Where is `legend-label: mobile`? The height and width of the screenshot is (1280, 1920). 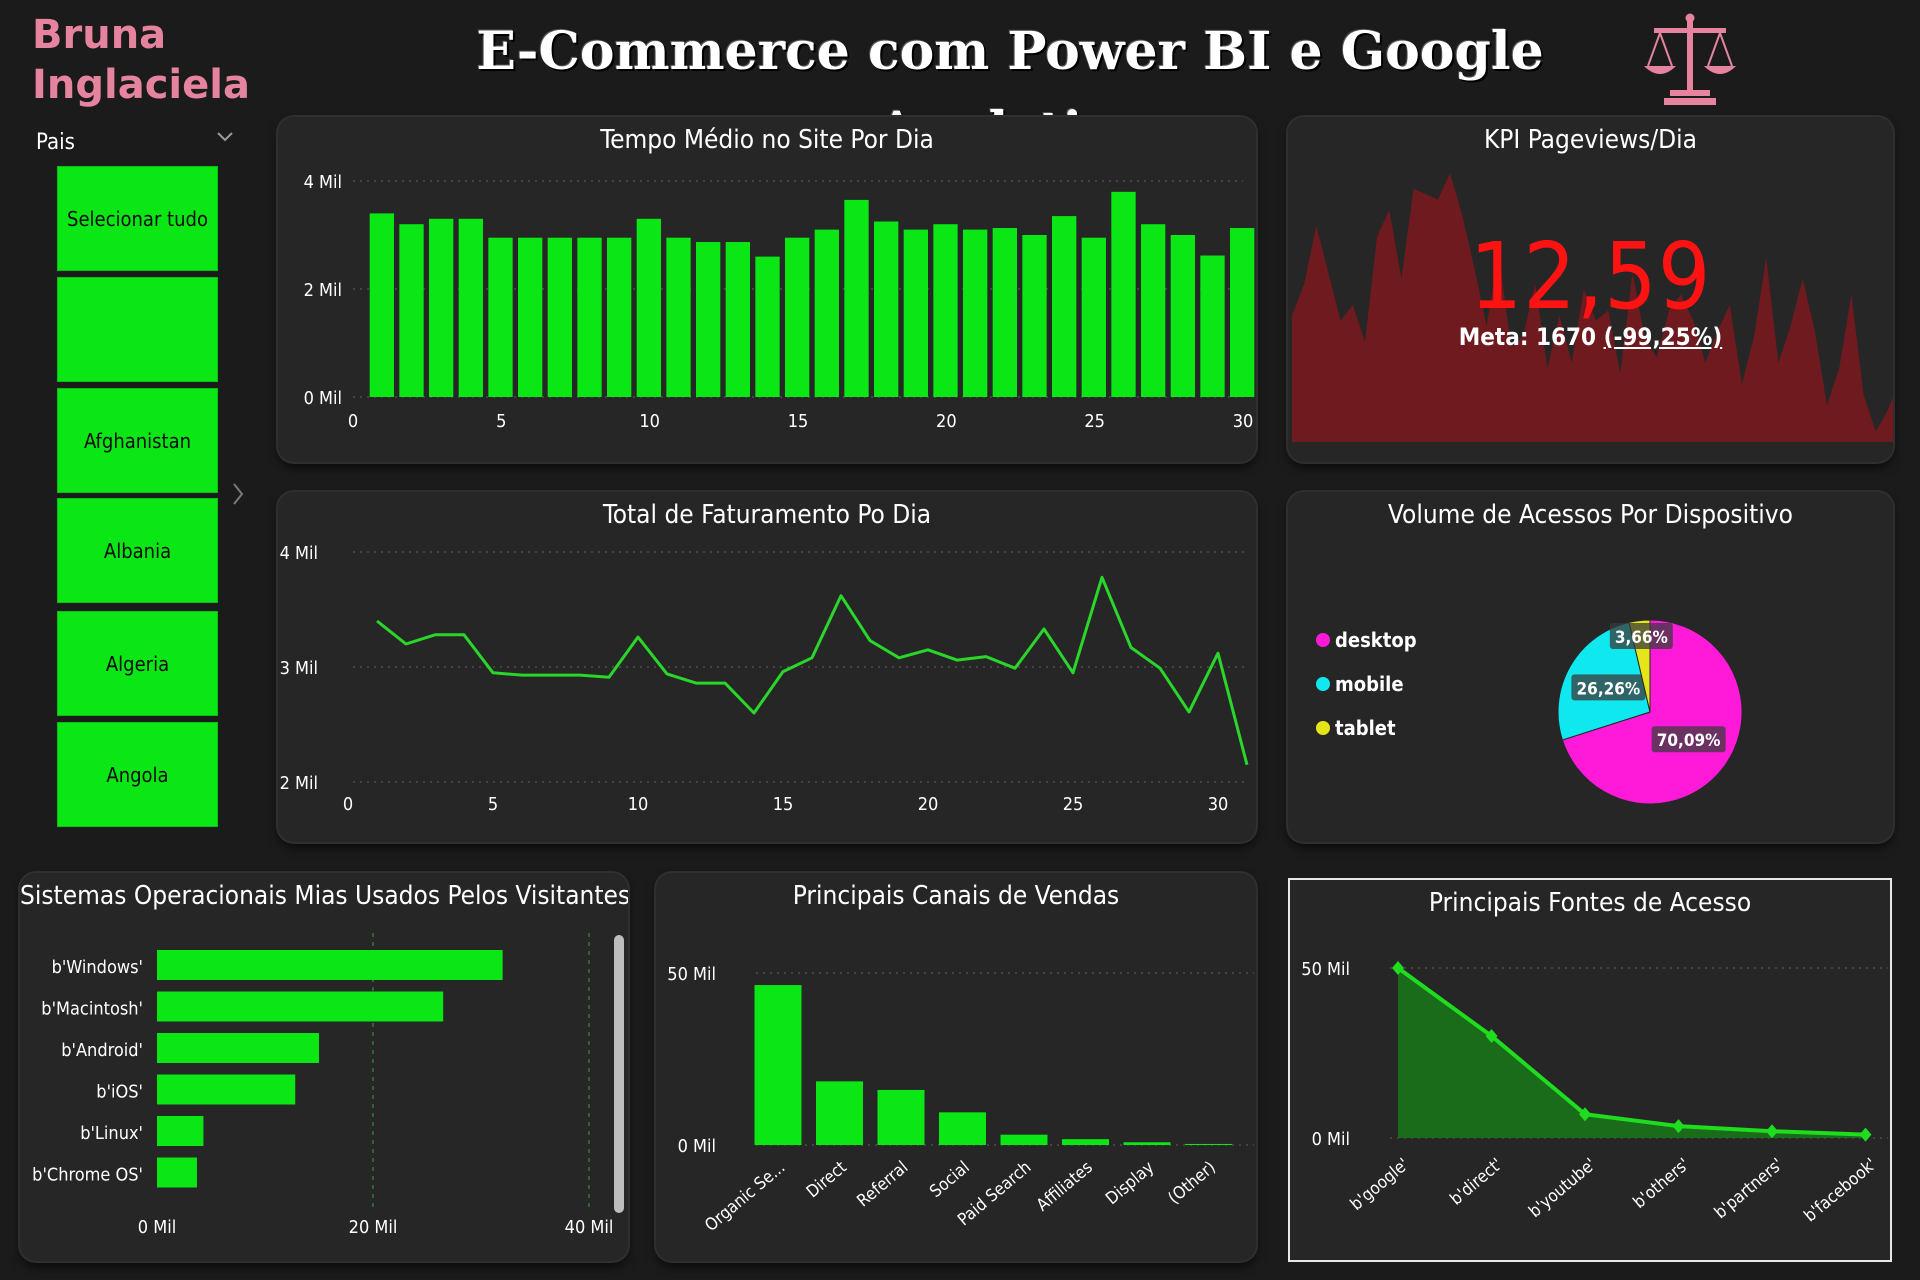 legend-label: mobile is located at coordinates (1369, 684).